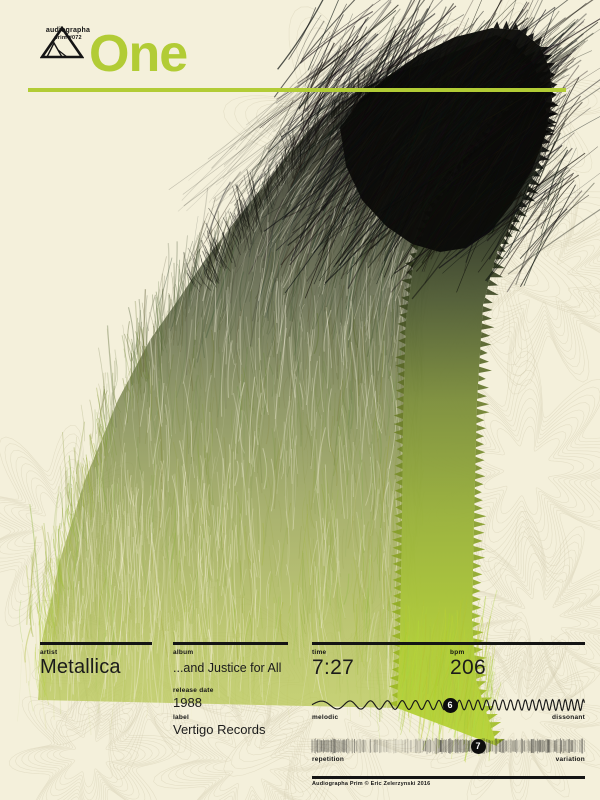 The height and width of the screenshot is (800, 600). What do you see at coordinates (450, 705) in the screenshot?
I see `melodic-score-badge: 6` at bounding box center [450, 705].